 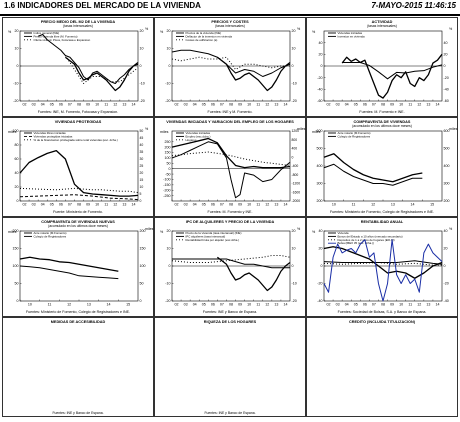 What do you see at coordinates (142, 131) in the screenshot?
I see `y-right-tick-label: 50` at bounding box center [142, 131].